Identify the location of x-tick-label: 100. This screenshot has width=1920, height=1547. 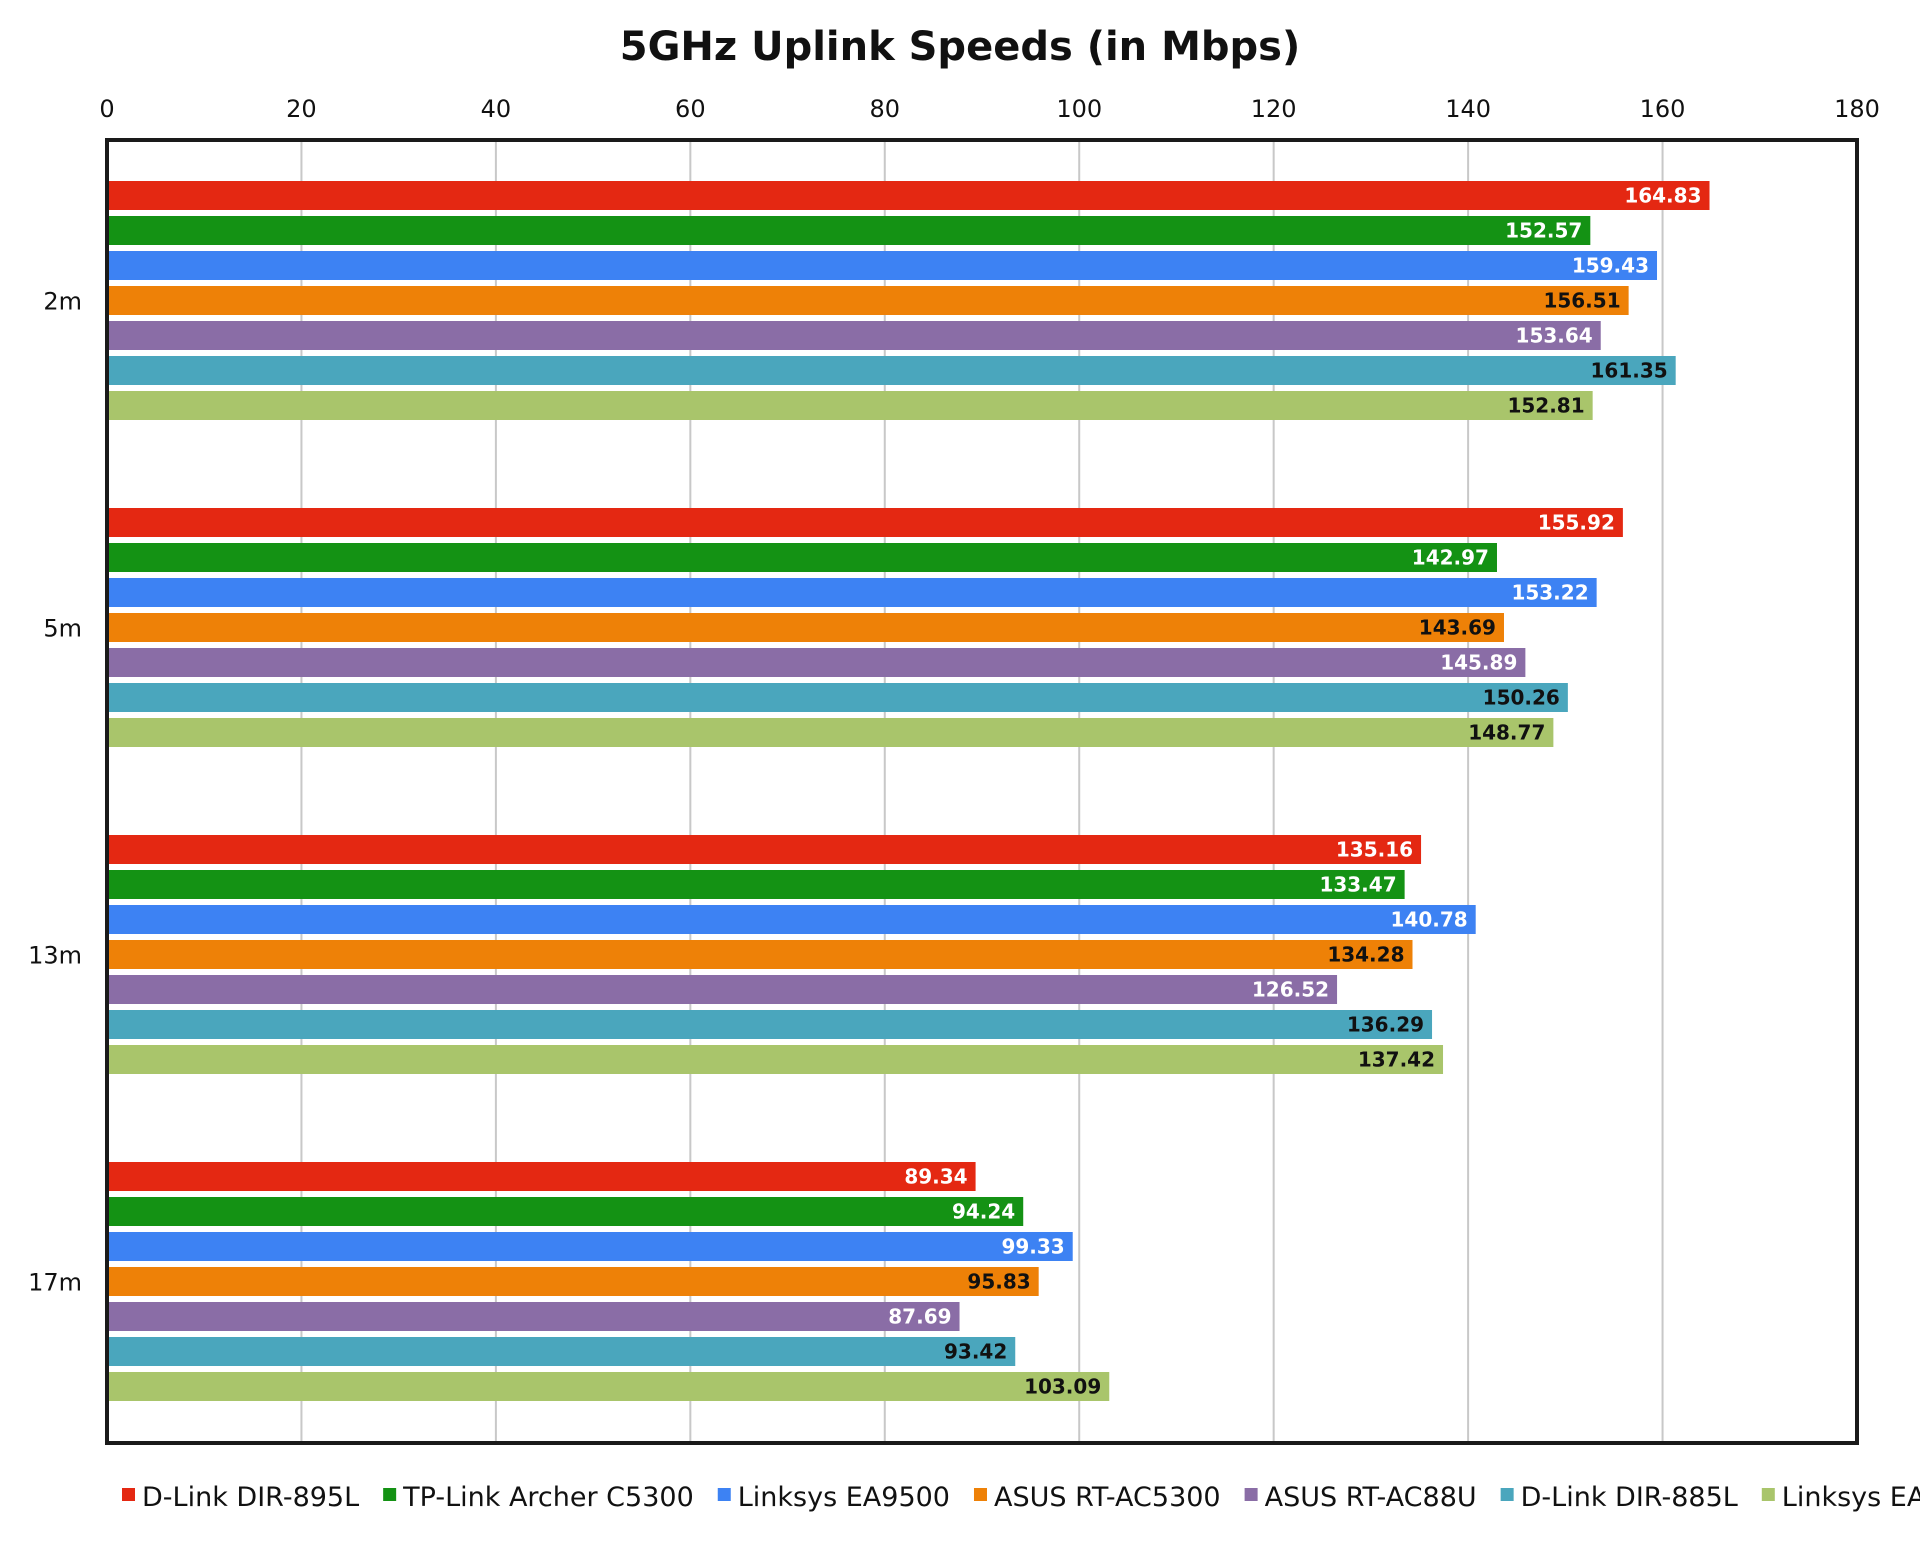
(1079, 109).